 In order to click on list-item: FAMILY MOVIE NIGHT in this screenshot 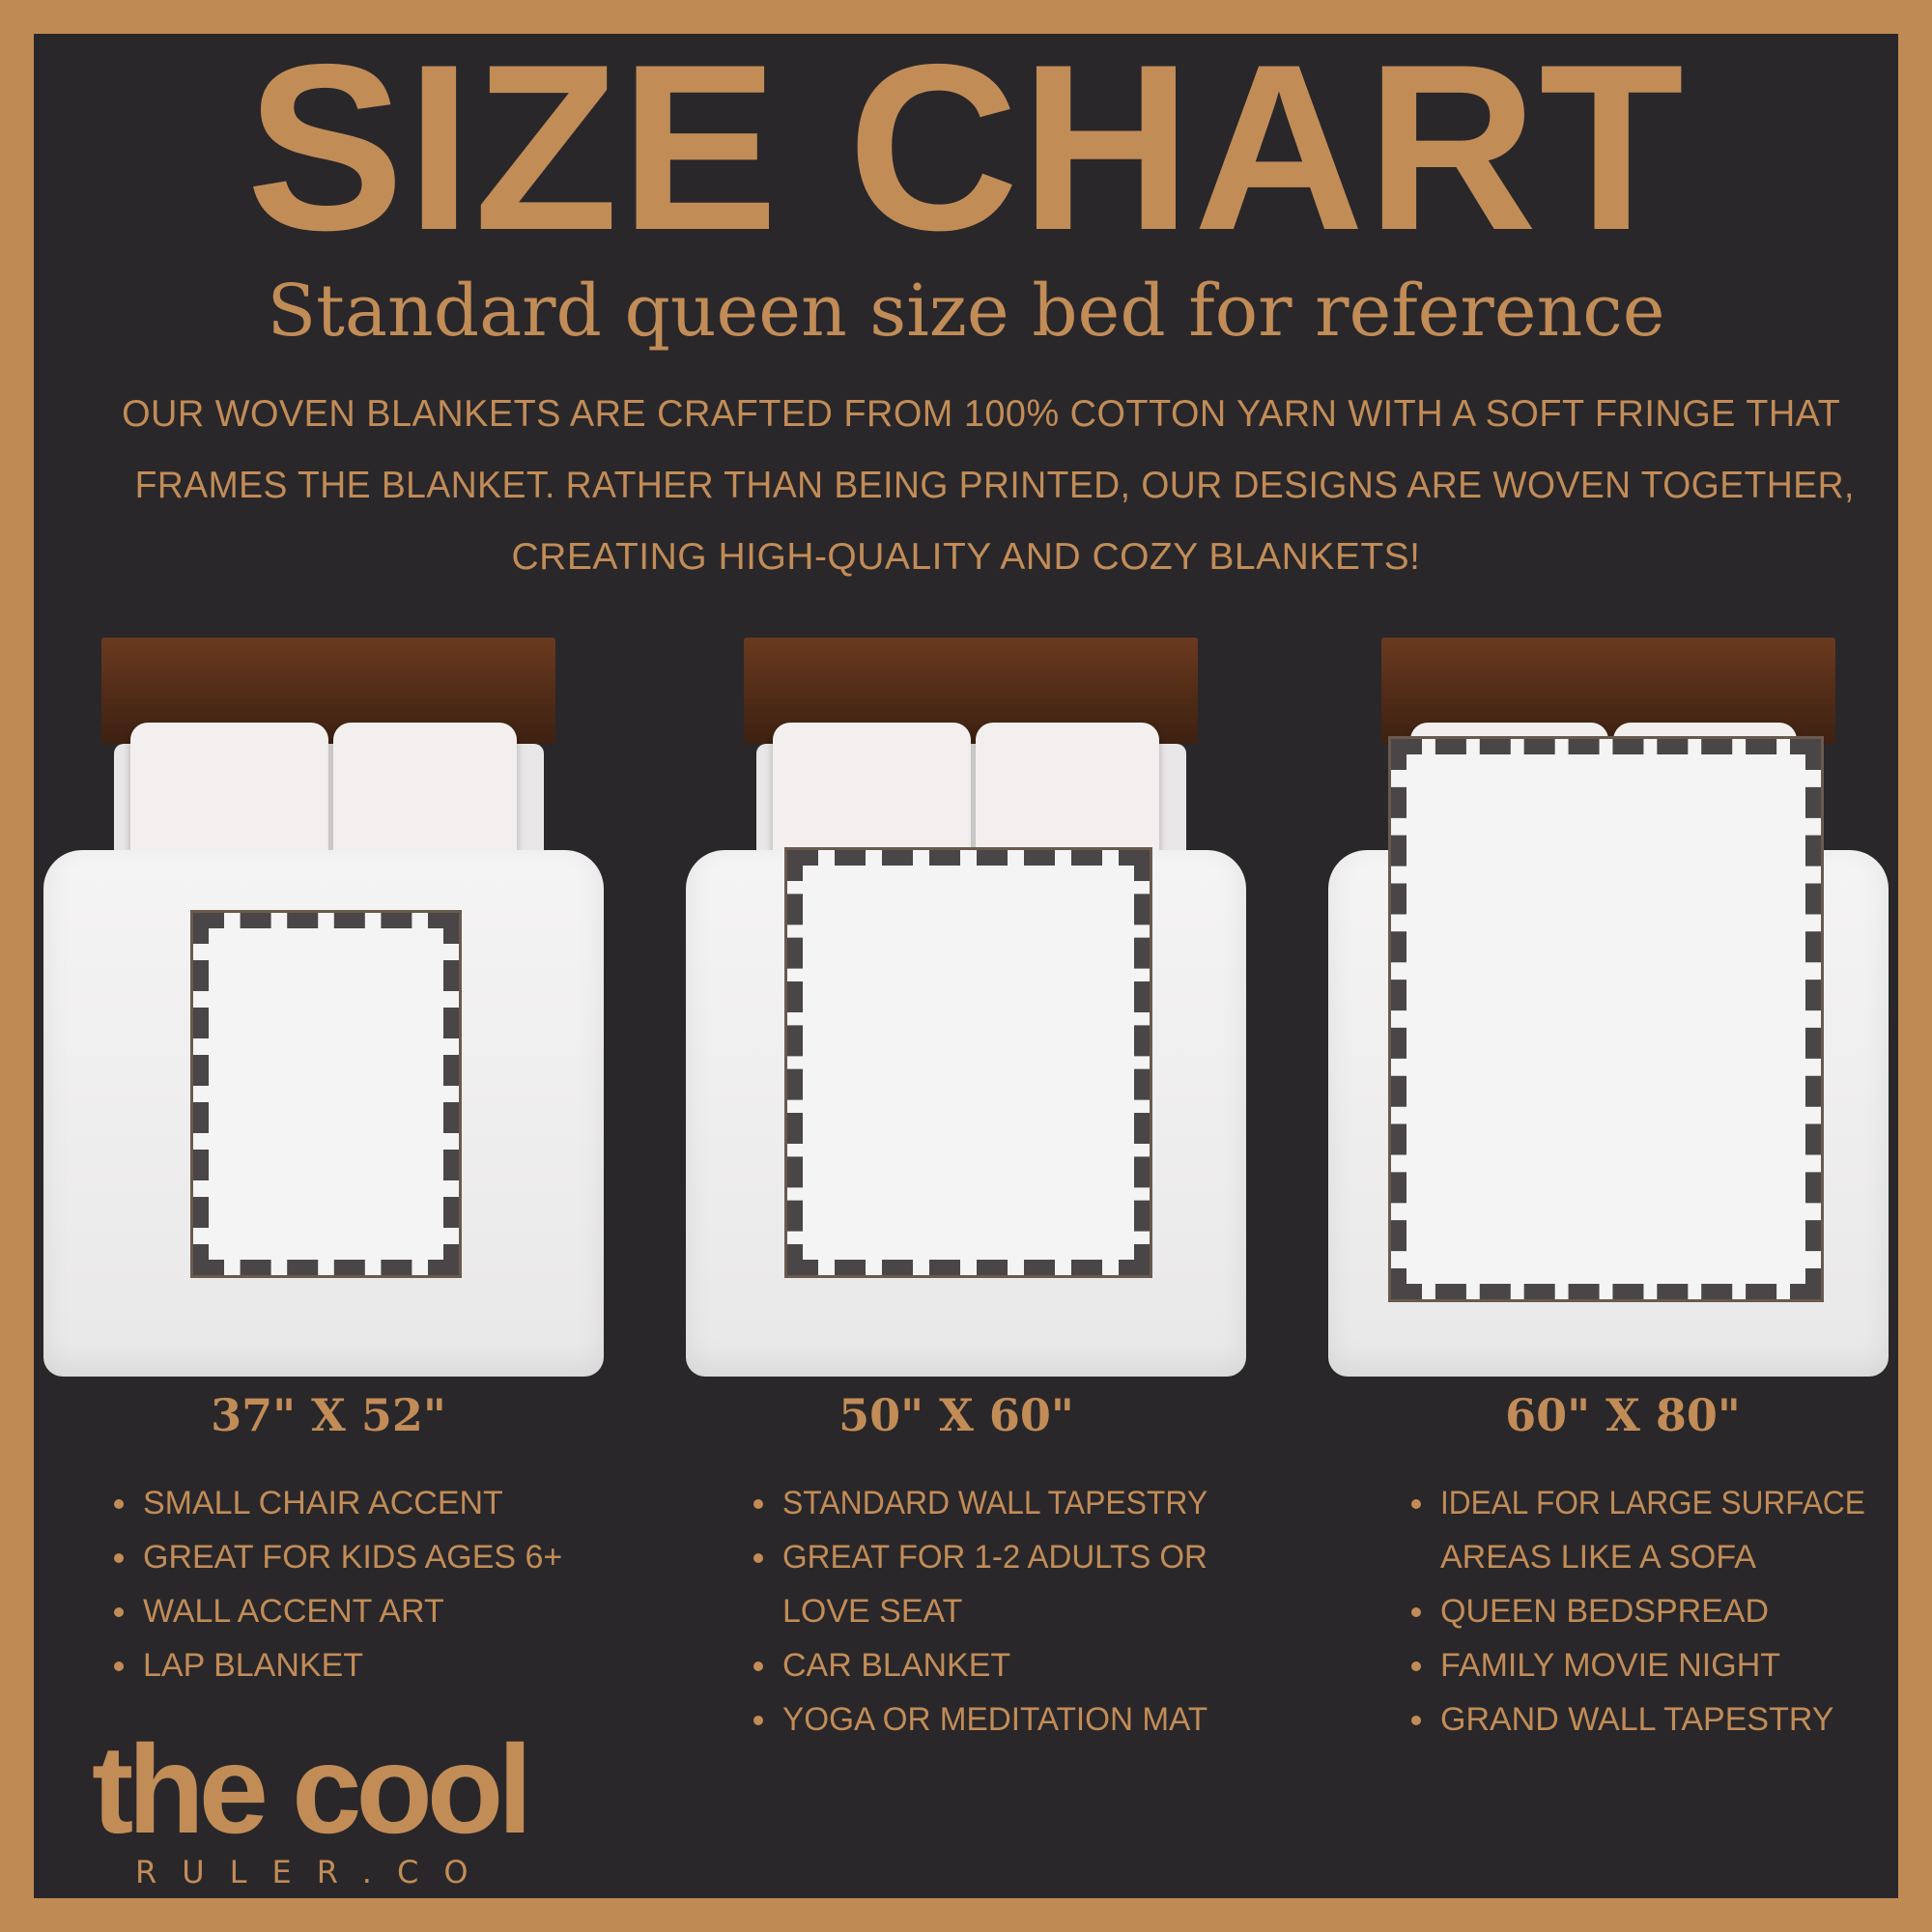, I will do `click(1653, 1665)`.